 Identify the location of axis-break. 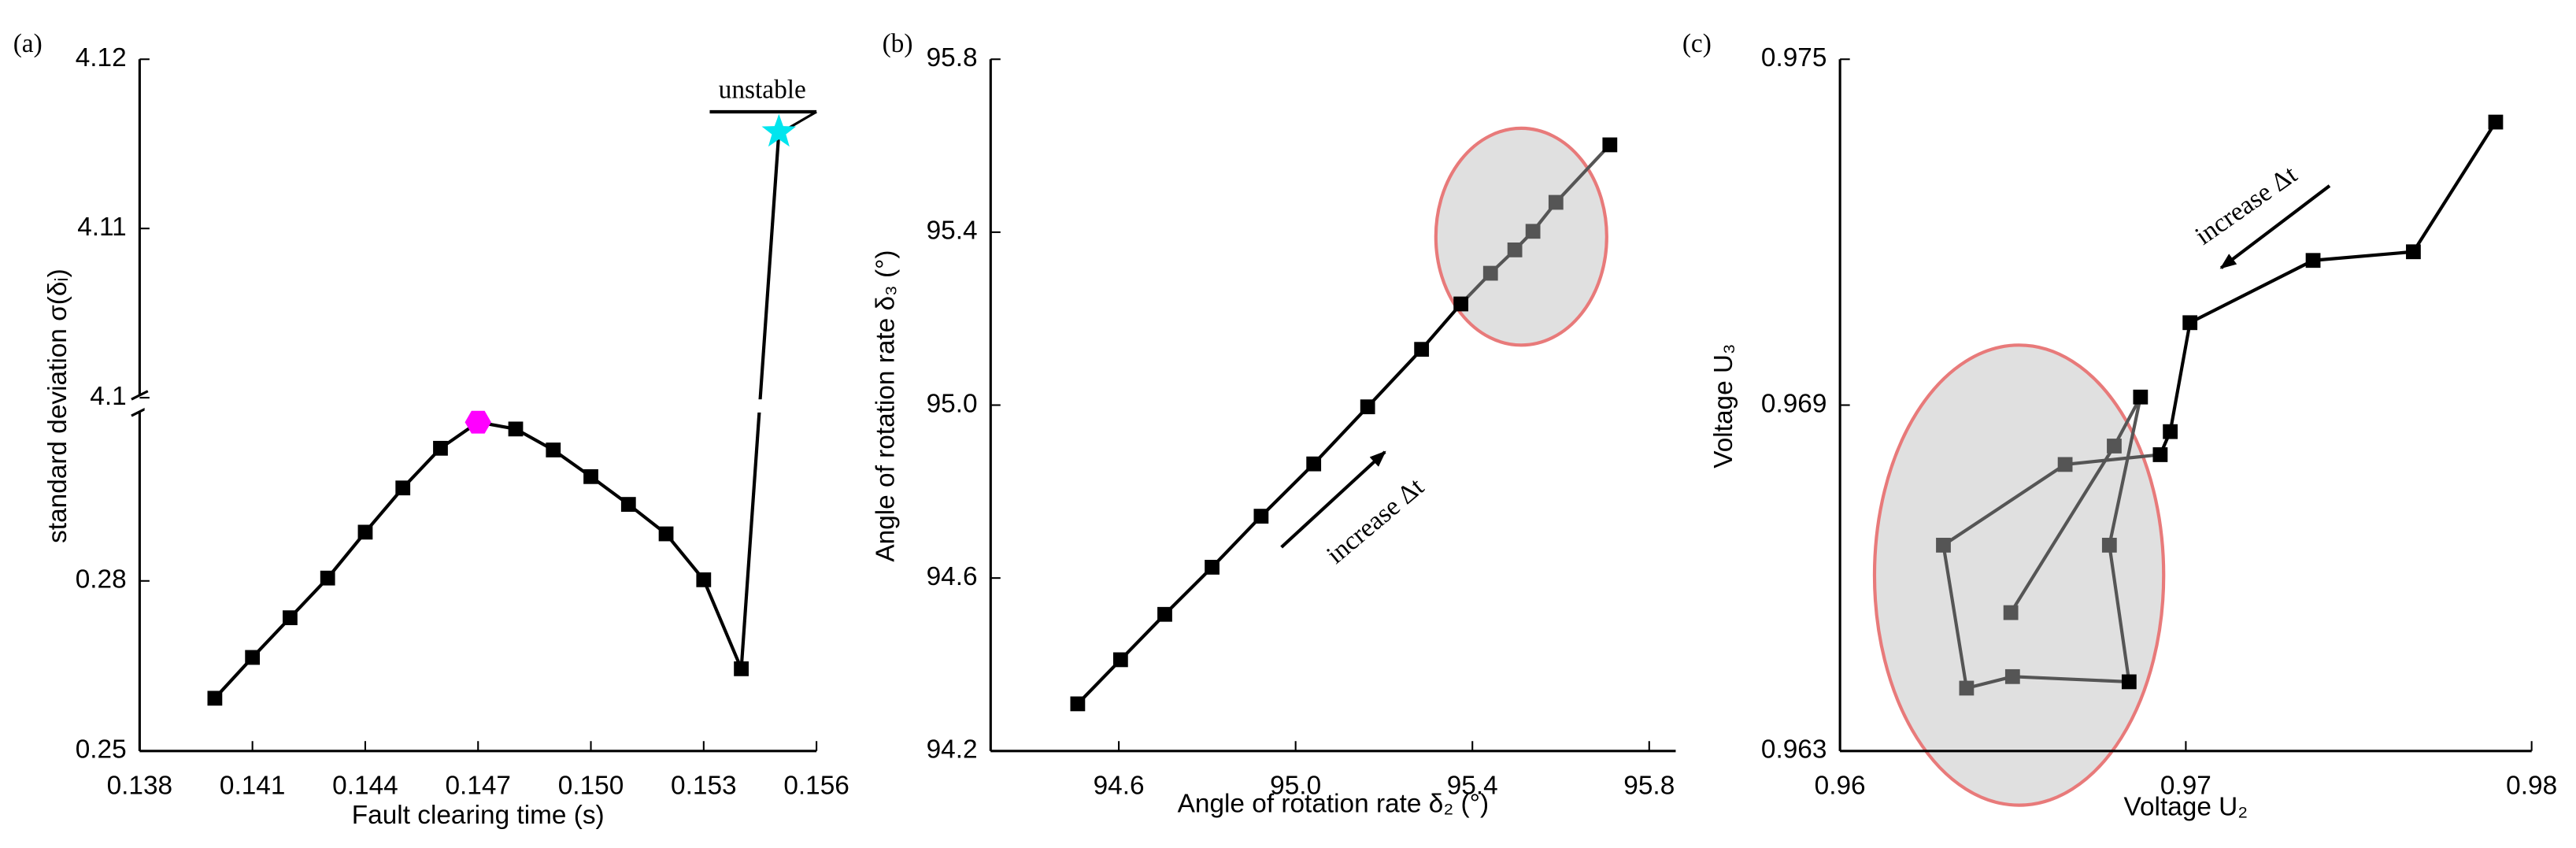
(140, 395).